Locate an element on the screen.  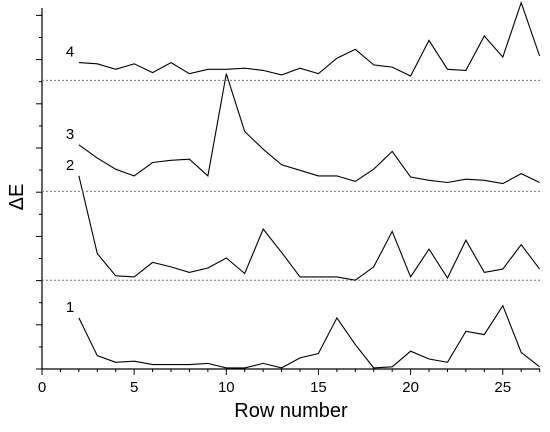
series-label: 4 is located at coordinates (70, 52).